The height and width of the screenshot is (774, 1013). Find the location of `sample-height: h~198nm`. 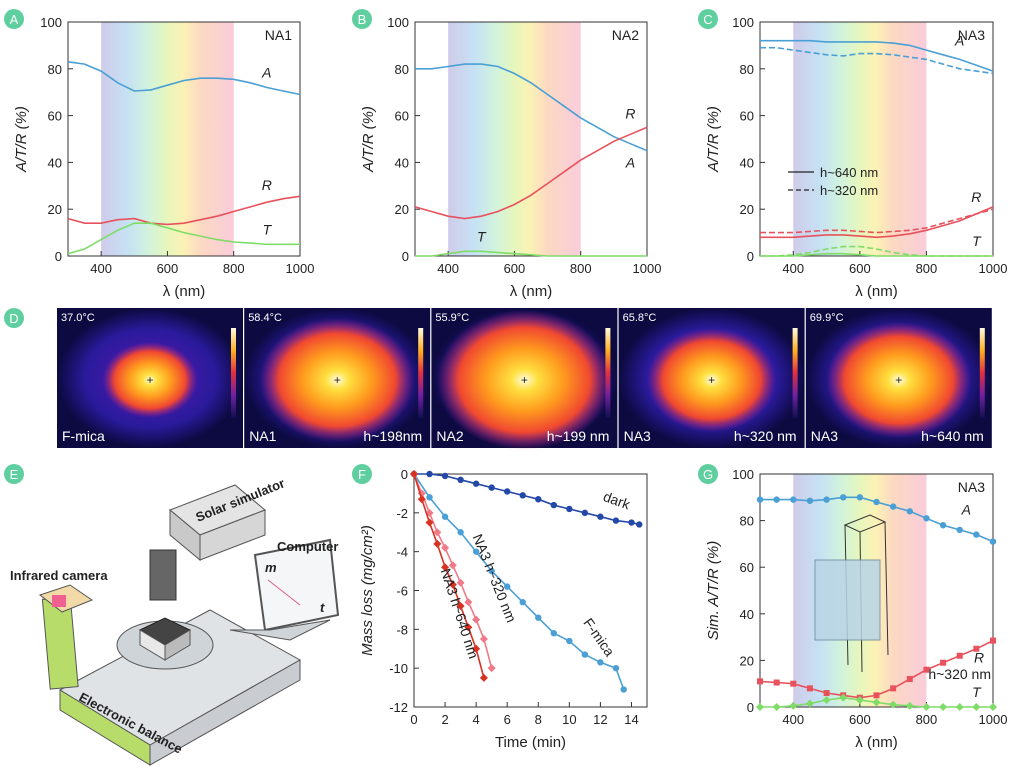

sample-height: h~198nm is located at coordinates (392, 436).